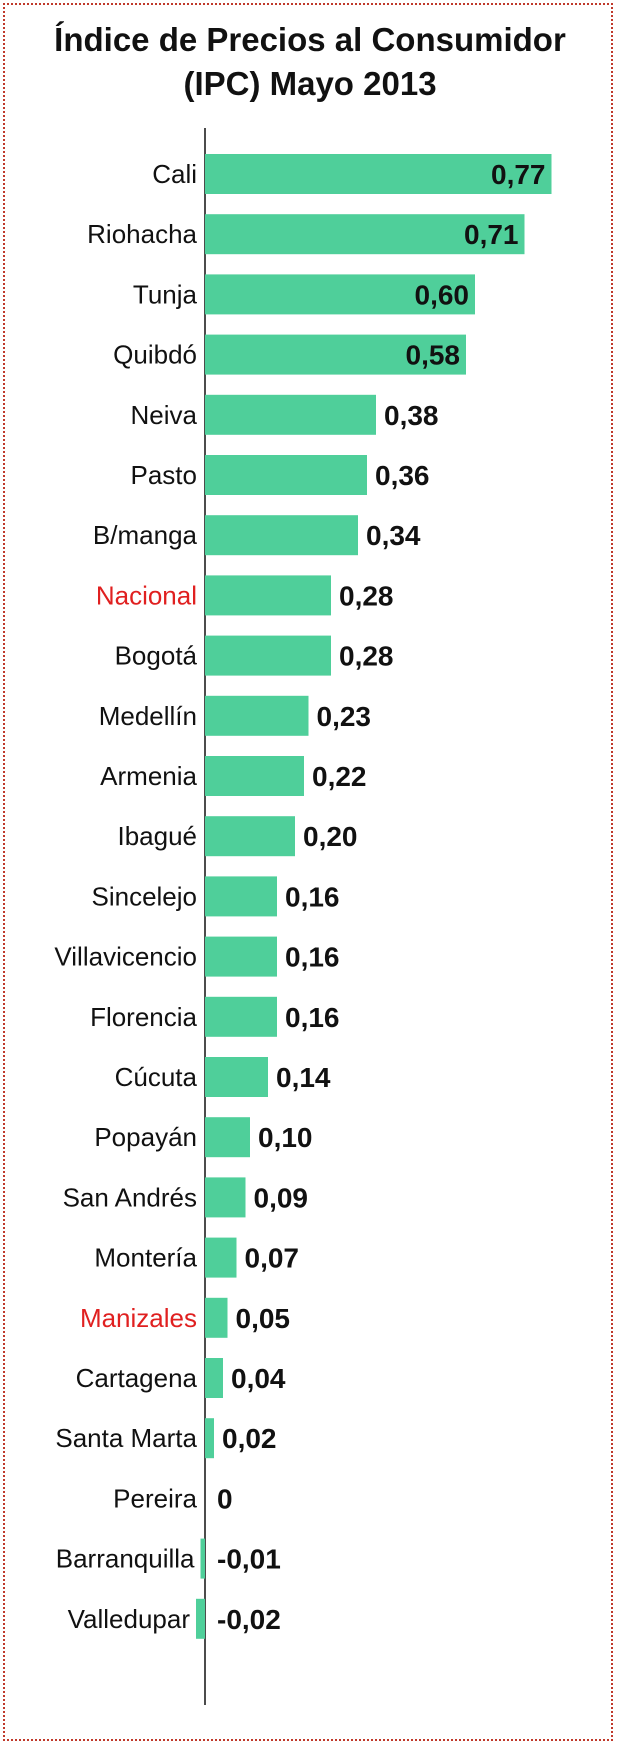 The height and width of the screenshot is (1746, 620). What do you see at coordinates (164, 475) in the screenshot?
I see `category-label: Pasto` at bounding box center [164, 475].